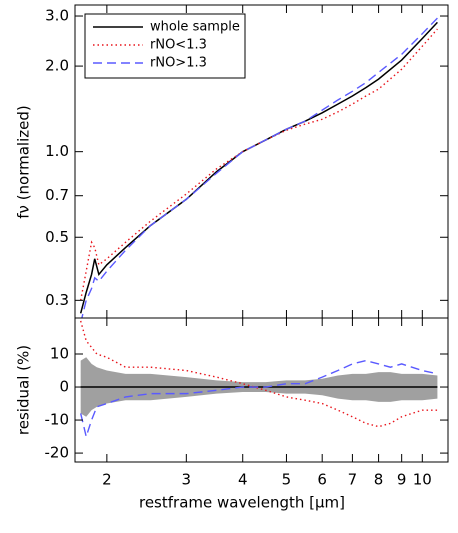  What do you see at coordinates (57, 237) in the screenshot?
I see `y-tick-label: 0.5` at bounding box center [57, 237].